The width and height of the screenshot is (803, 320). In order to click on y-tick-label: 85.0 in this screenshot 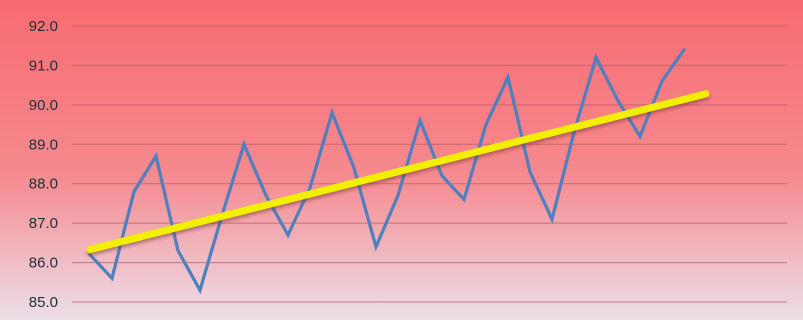, I will do `click(43, 302)`.